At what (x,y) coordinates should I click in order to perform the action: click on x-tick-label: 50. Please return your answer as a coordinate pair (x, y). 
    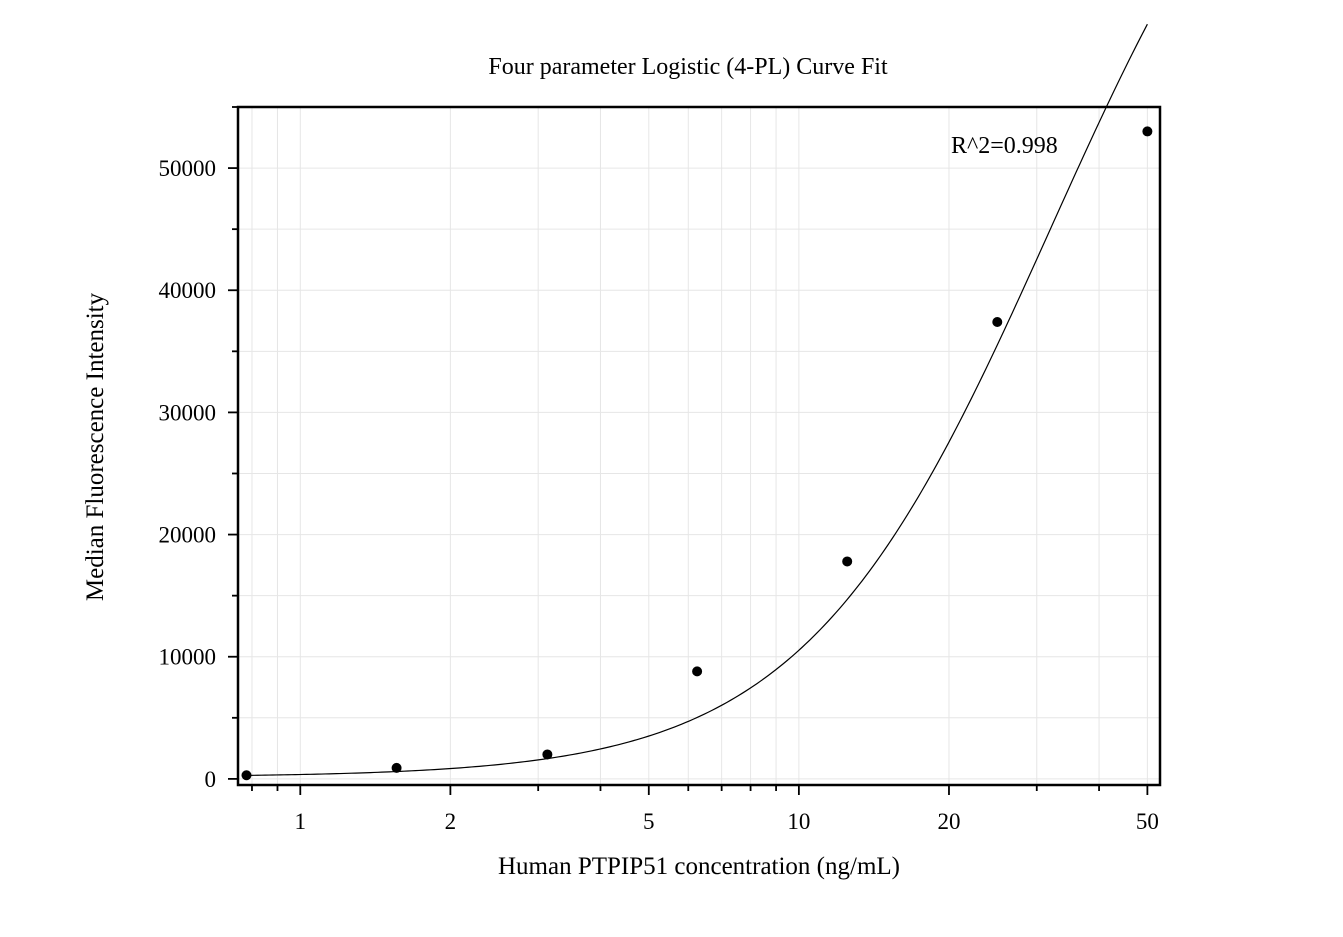
    Looking at the image, I should click on (1147, 821).